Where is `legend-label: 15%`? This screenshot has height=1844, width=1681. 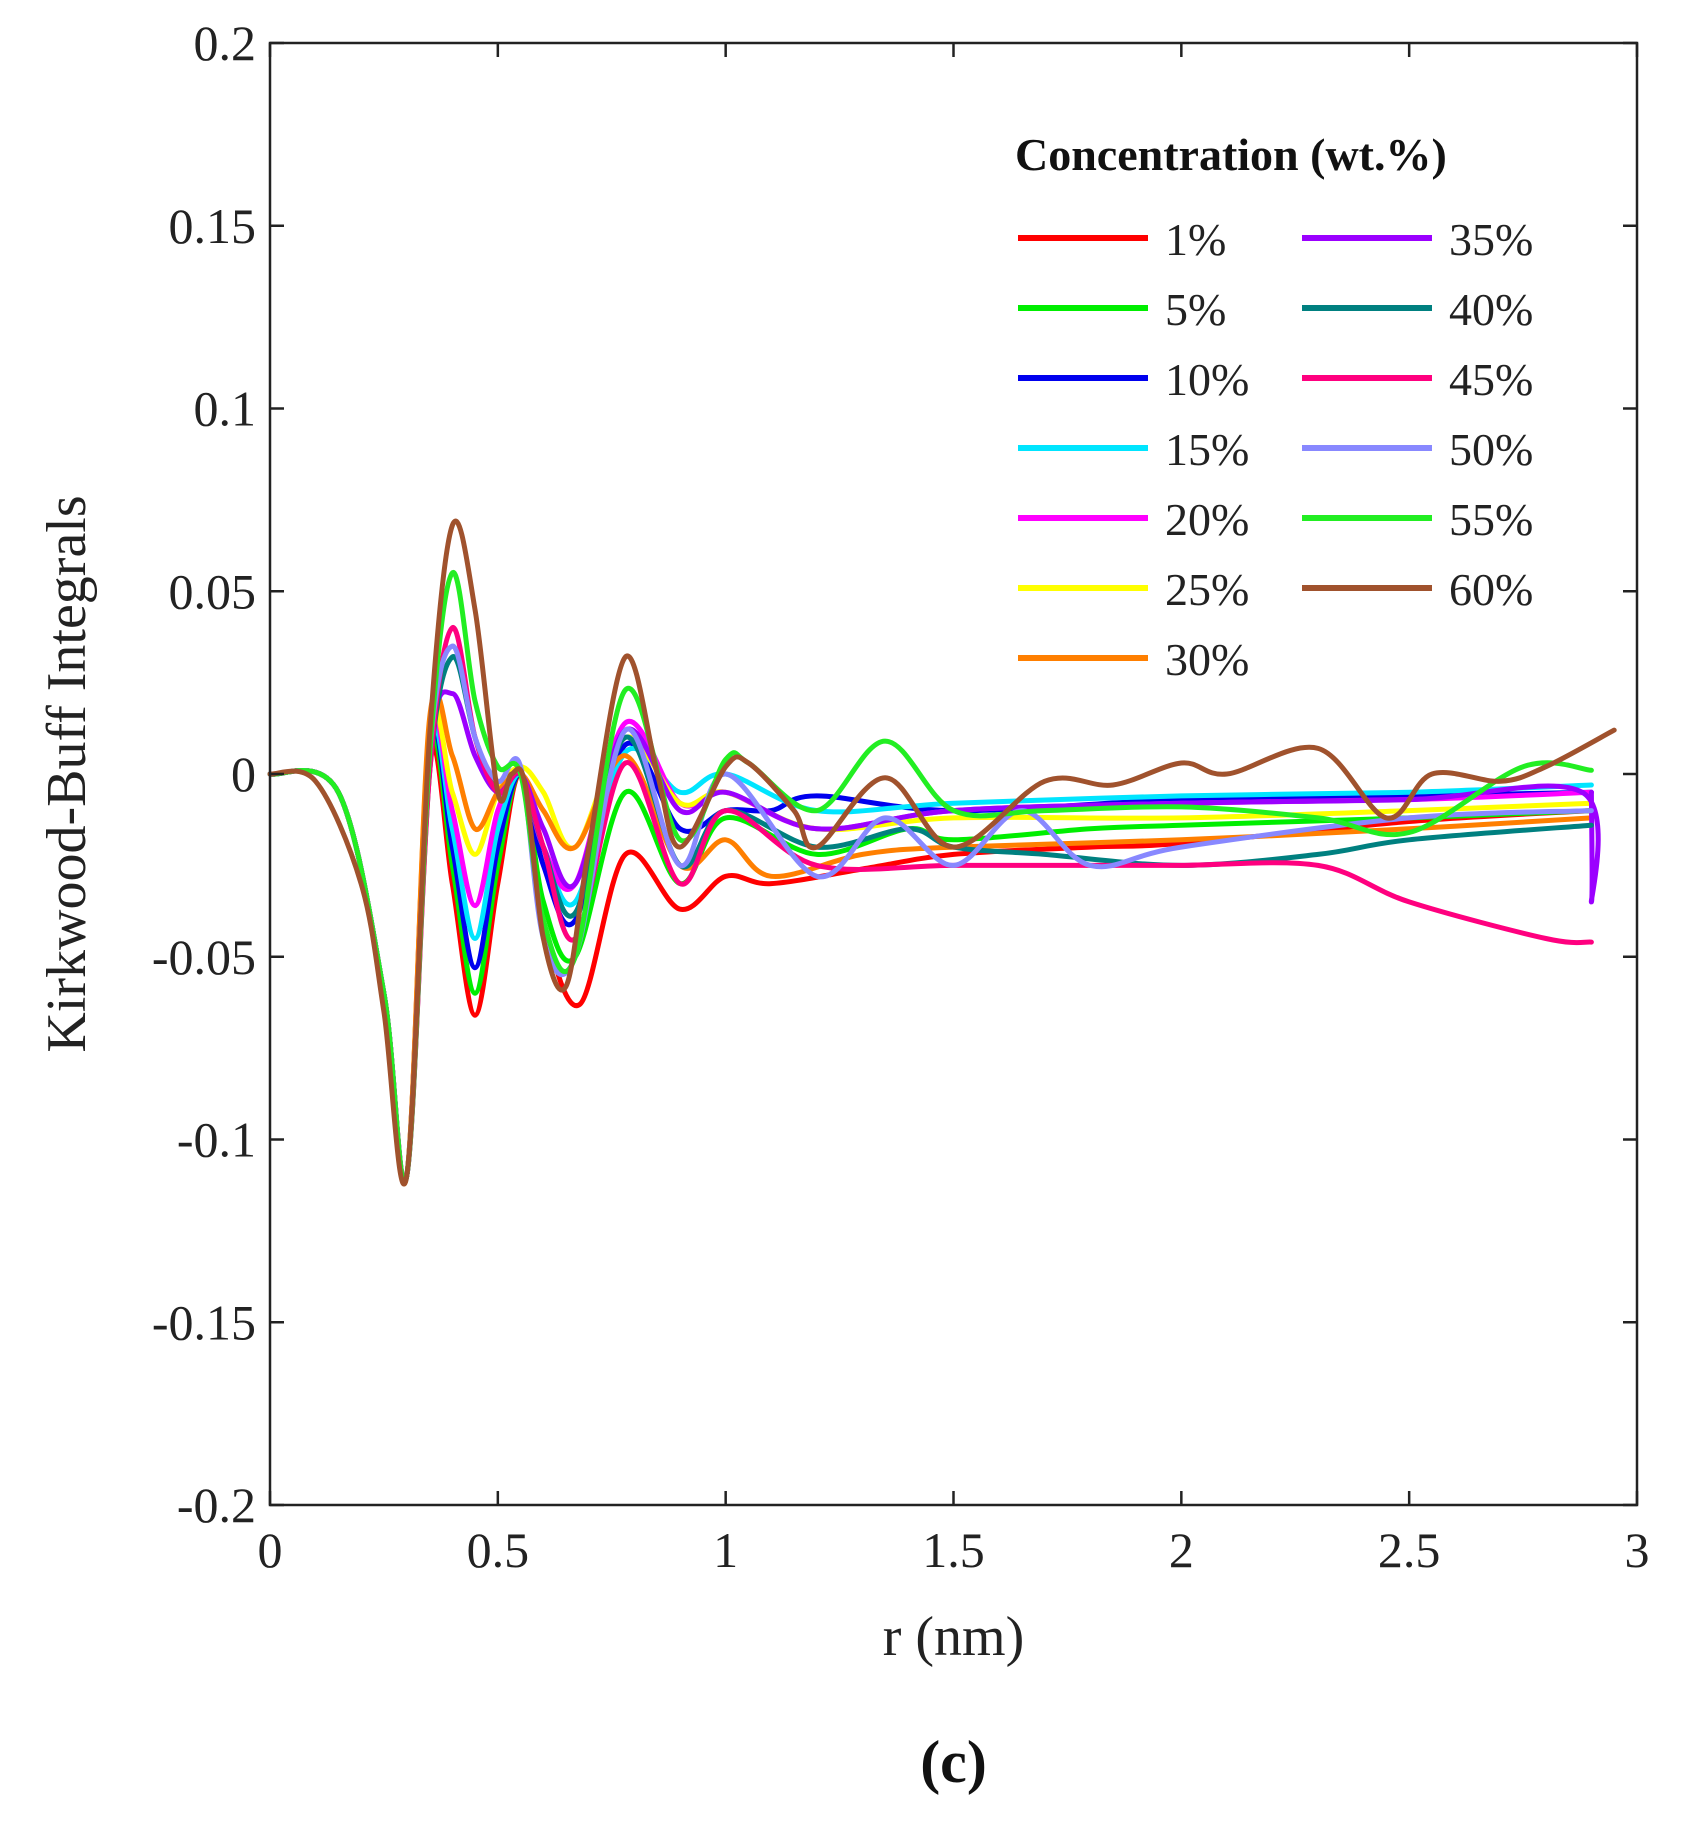 legend-label: 15% is located at coordinates (1207, 449).